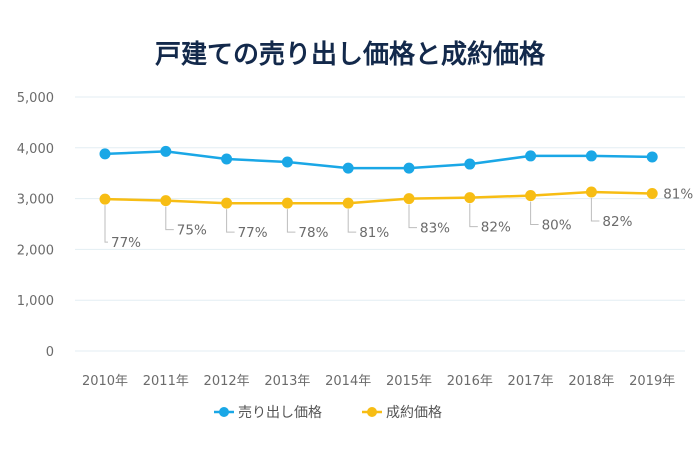 The image size is (700, 461). I want to click on x-tick-label: 2018年, so click(591, 381).